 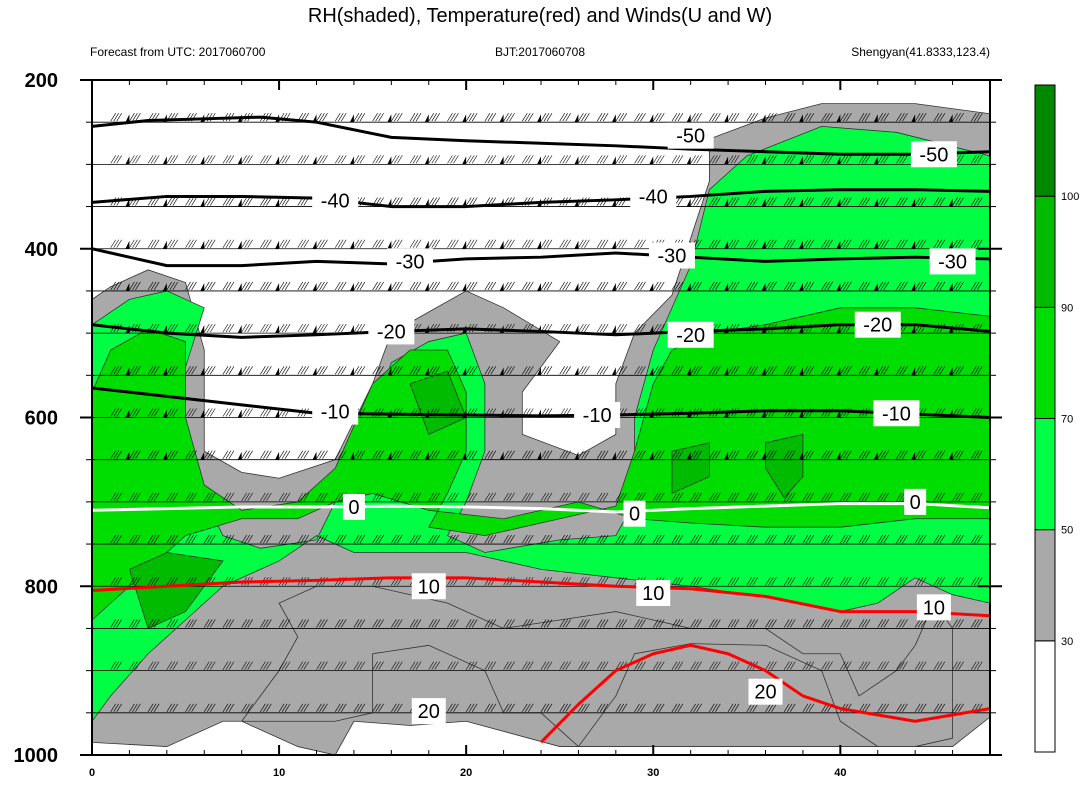 What do you see at coordinates (541, 257) in the screenshot?
I see `temp-contour` at bounding box center [541, 257].